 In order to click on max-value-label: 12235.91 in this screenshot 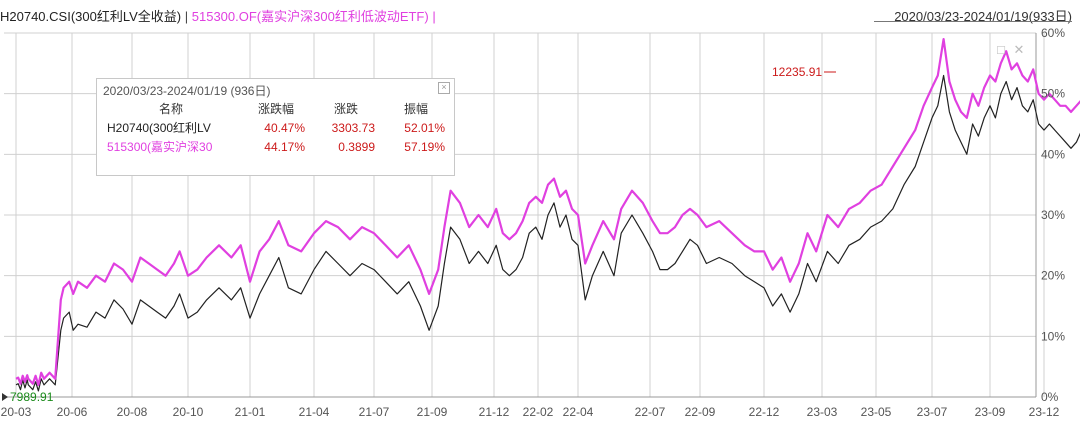, I will do `click(797, 72)`.